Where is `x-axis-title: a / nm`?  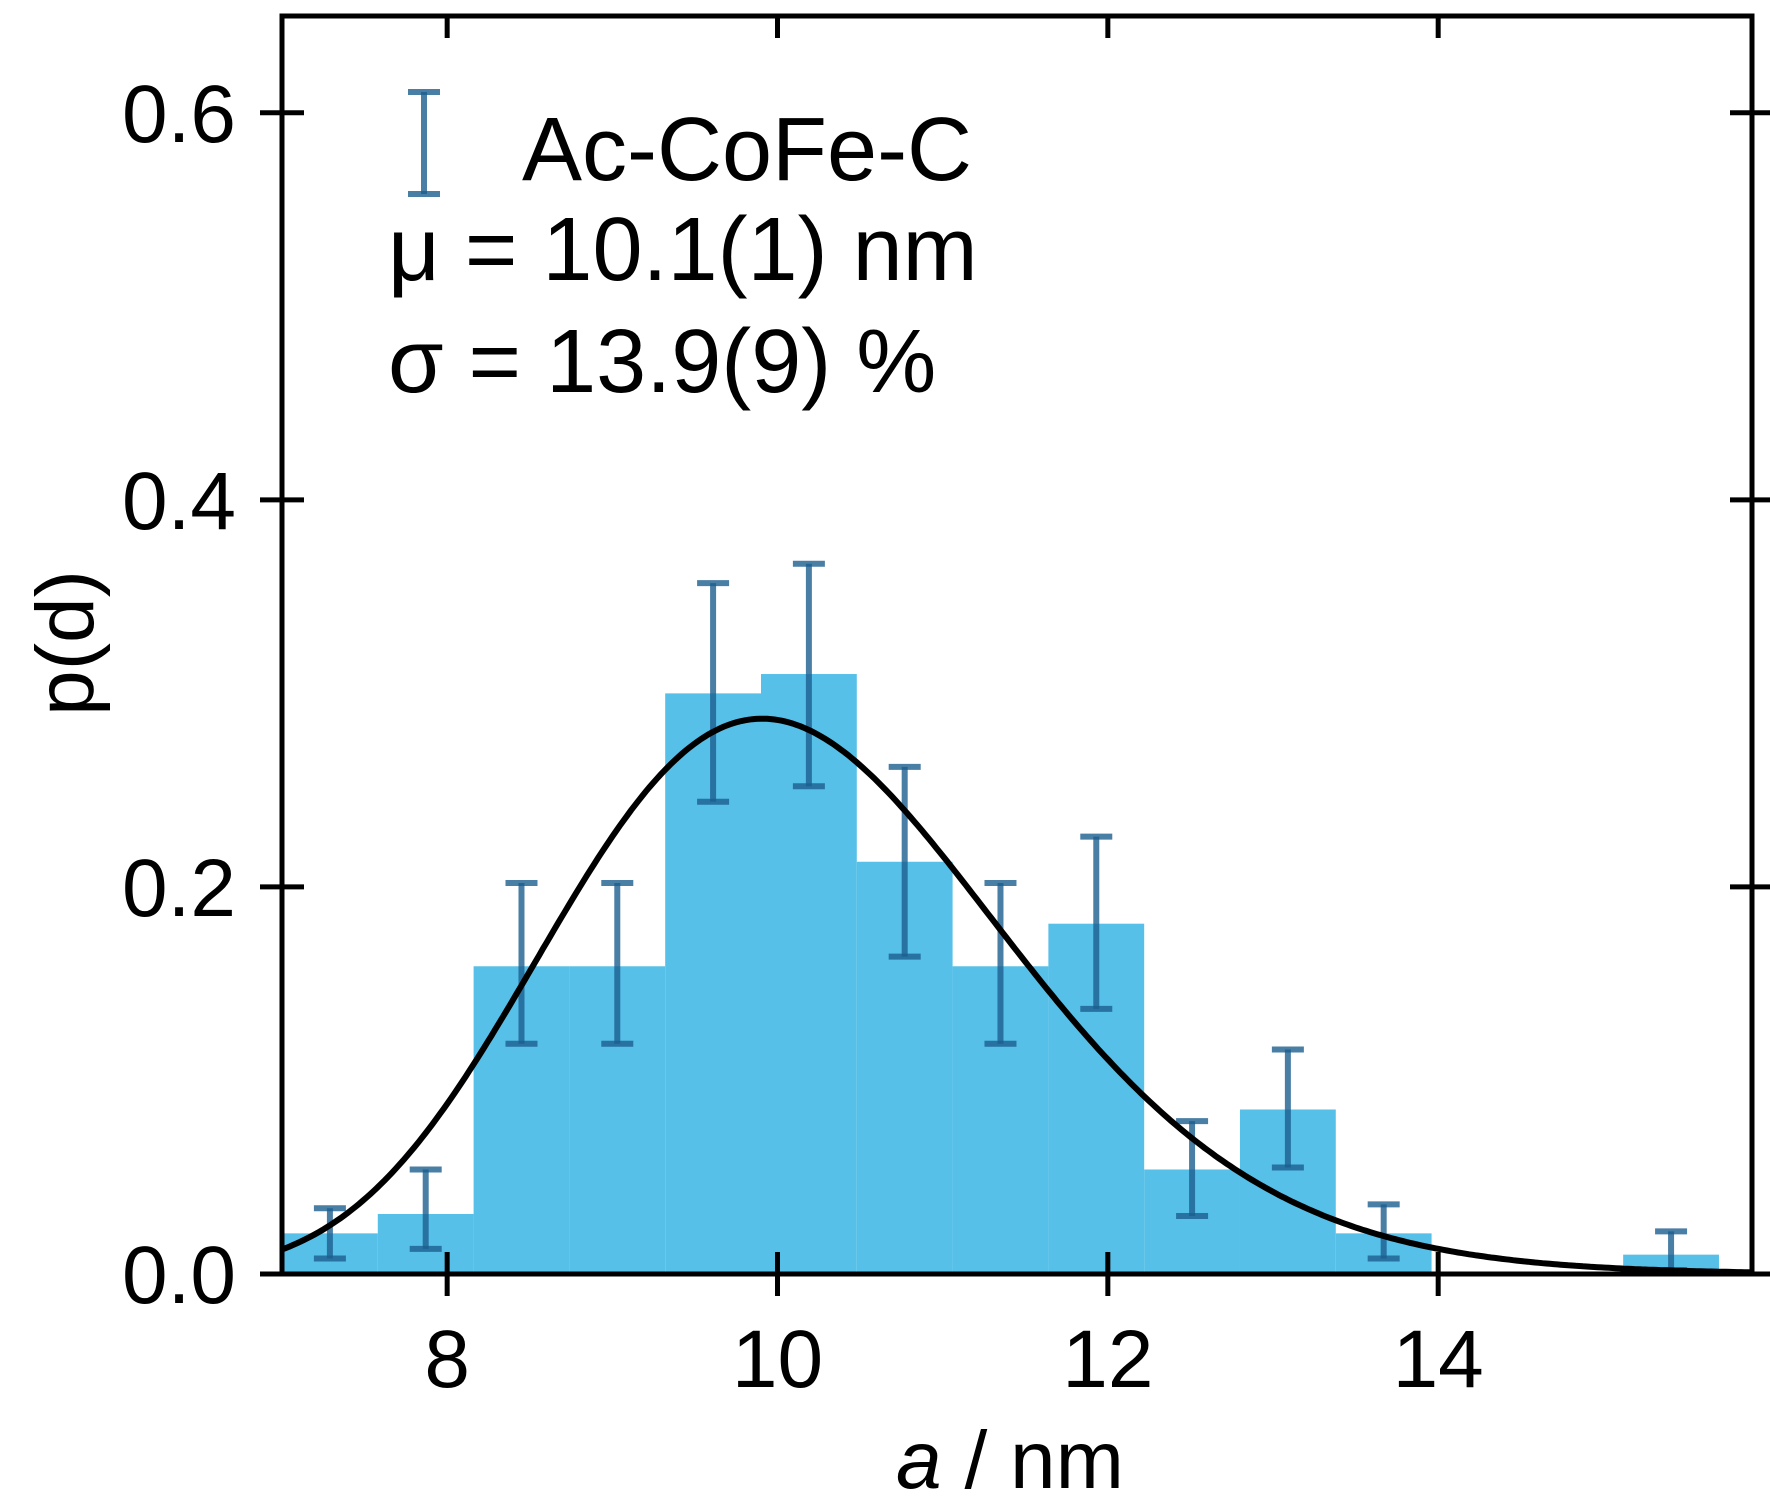 x-axis-title: a / nm is located at coordinates (1010, 1457).